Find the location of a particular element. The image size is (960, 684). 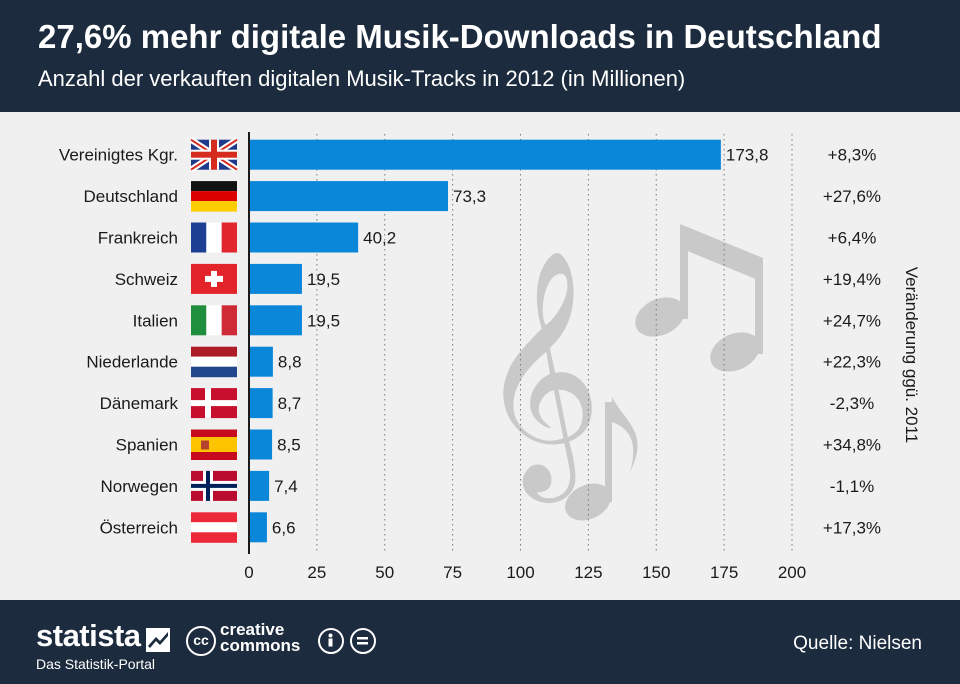

statista-tagline: Das Statistik-Portal is located at coordinates (96, 664).